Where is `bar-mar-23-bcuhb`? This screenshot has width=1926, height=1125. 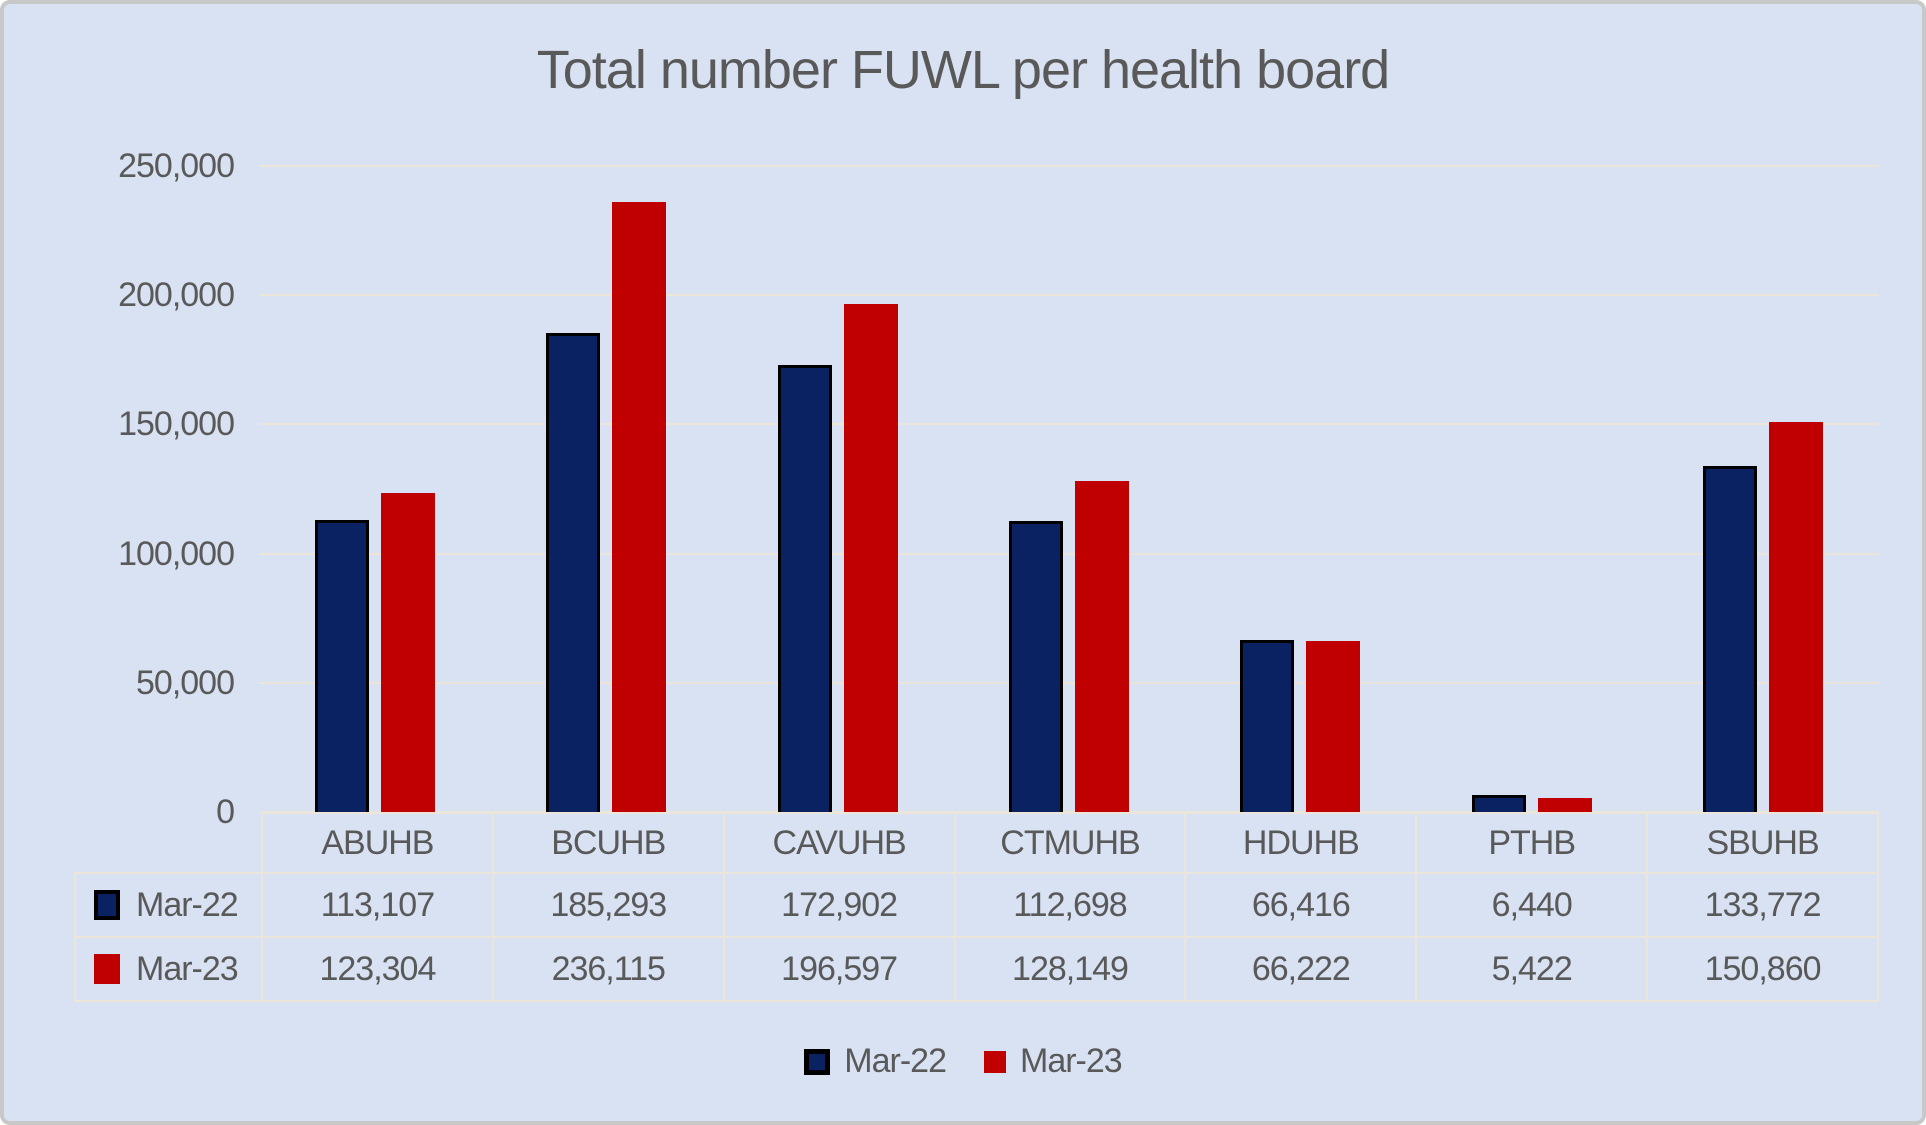
bar-mar-23-bcuhb is located at coordinates (639, 507).